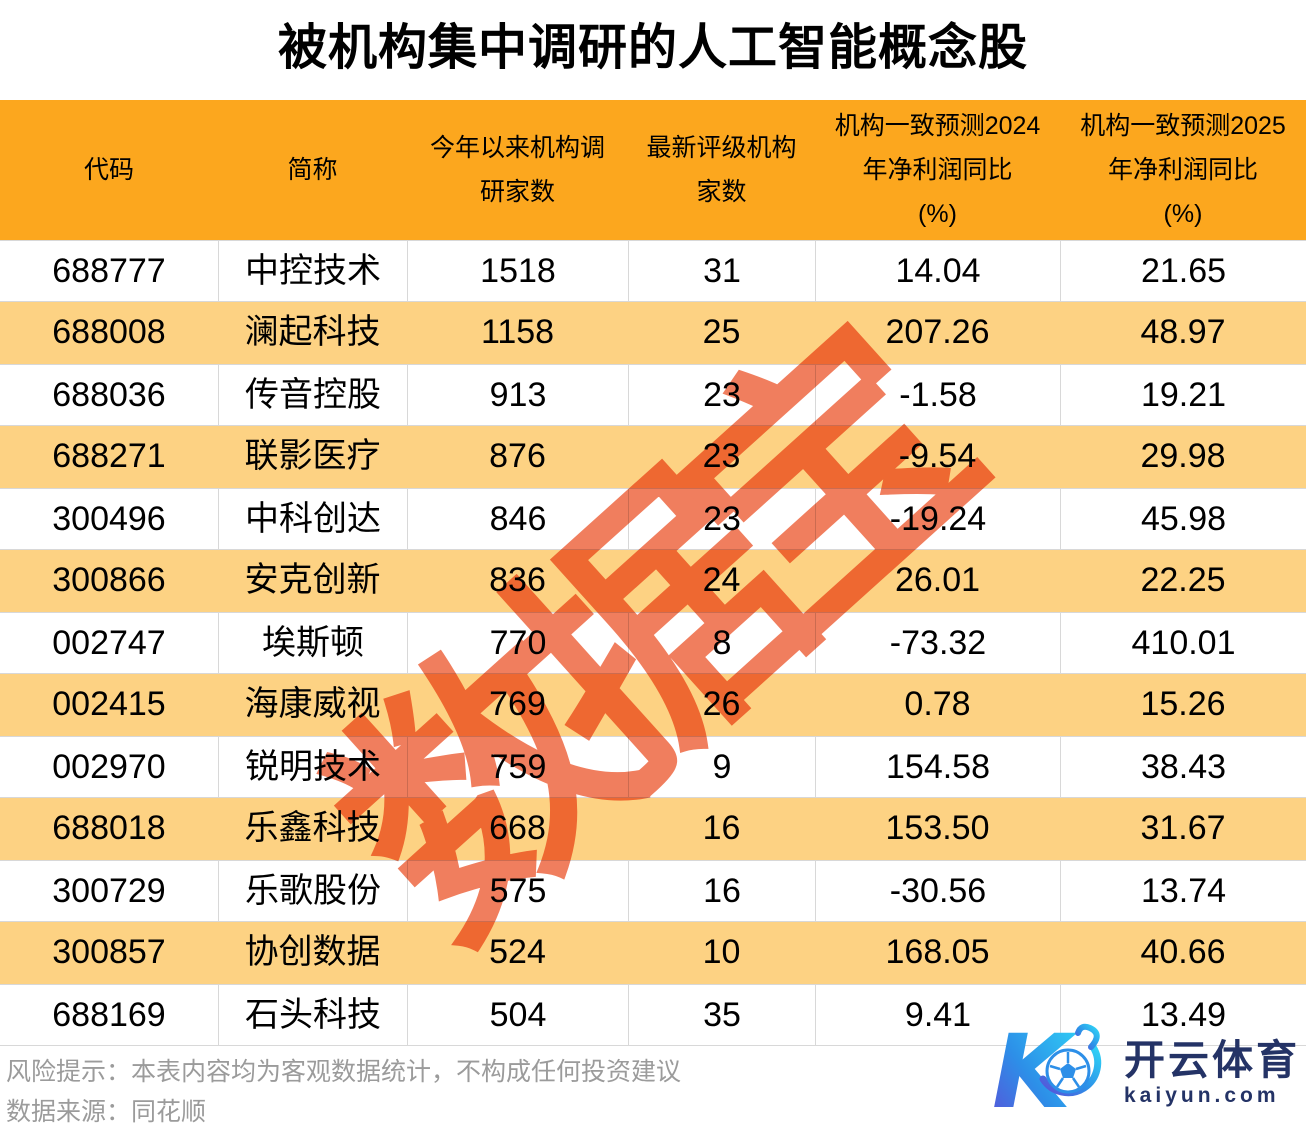 Image resolution: width=1306 pixels, height=1126 pixels. I want to click on cell-surveys: 913, so click(517, 395).